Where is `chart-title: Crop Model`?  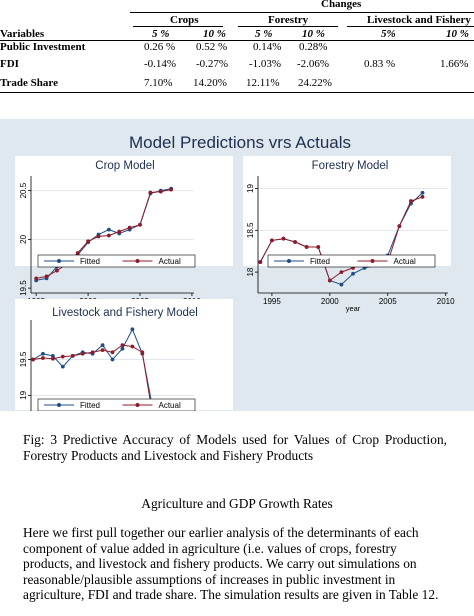
chart-title: Crop Model is located at coordinates (124, 166).